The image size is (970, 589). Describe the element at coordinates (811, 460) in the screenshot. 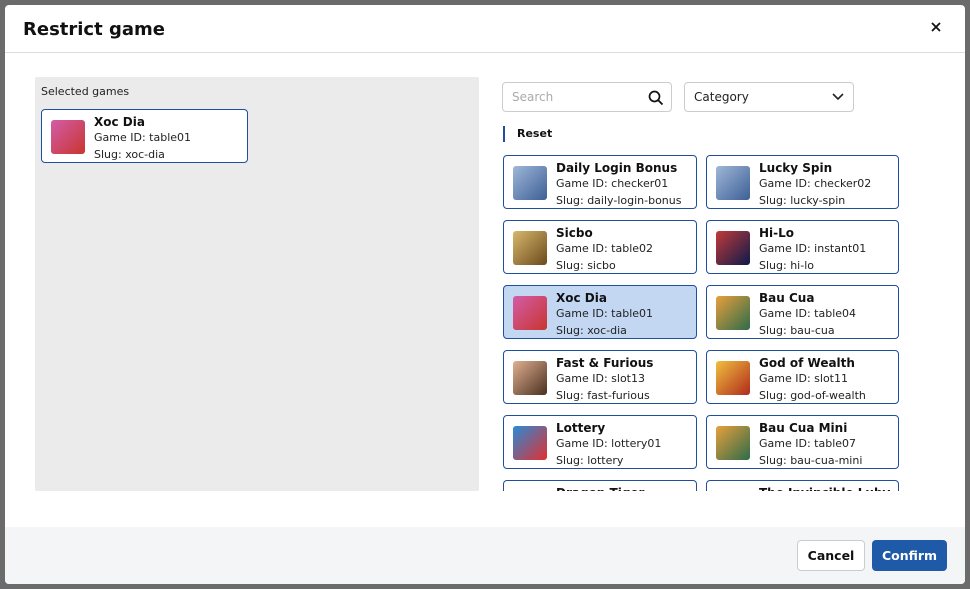

I see `game-slug: Slug: bau-cua-mini` at that location.